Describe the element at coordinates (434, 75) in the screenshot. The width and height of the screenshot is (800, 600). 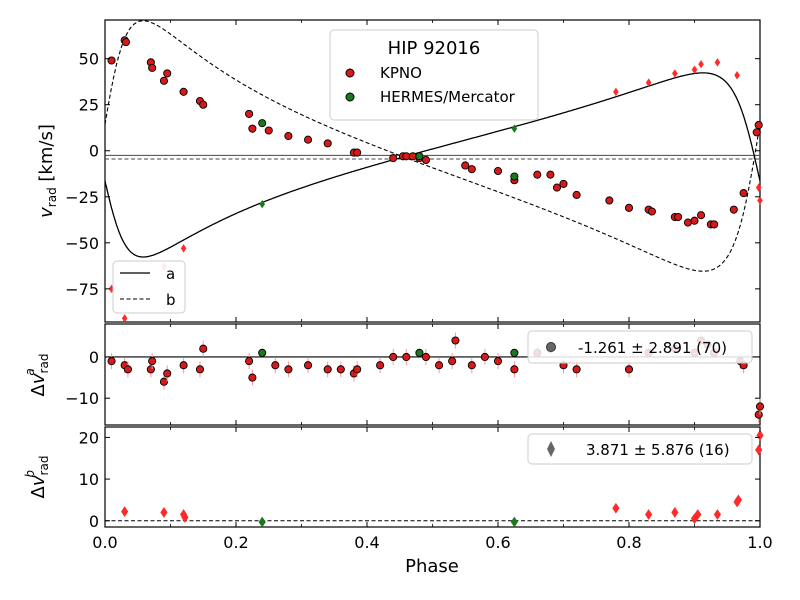
I see `legend-top: HIP 92016 KPNO HERMES/Mercator` at that location.